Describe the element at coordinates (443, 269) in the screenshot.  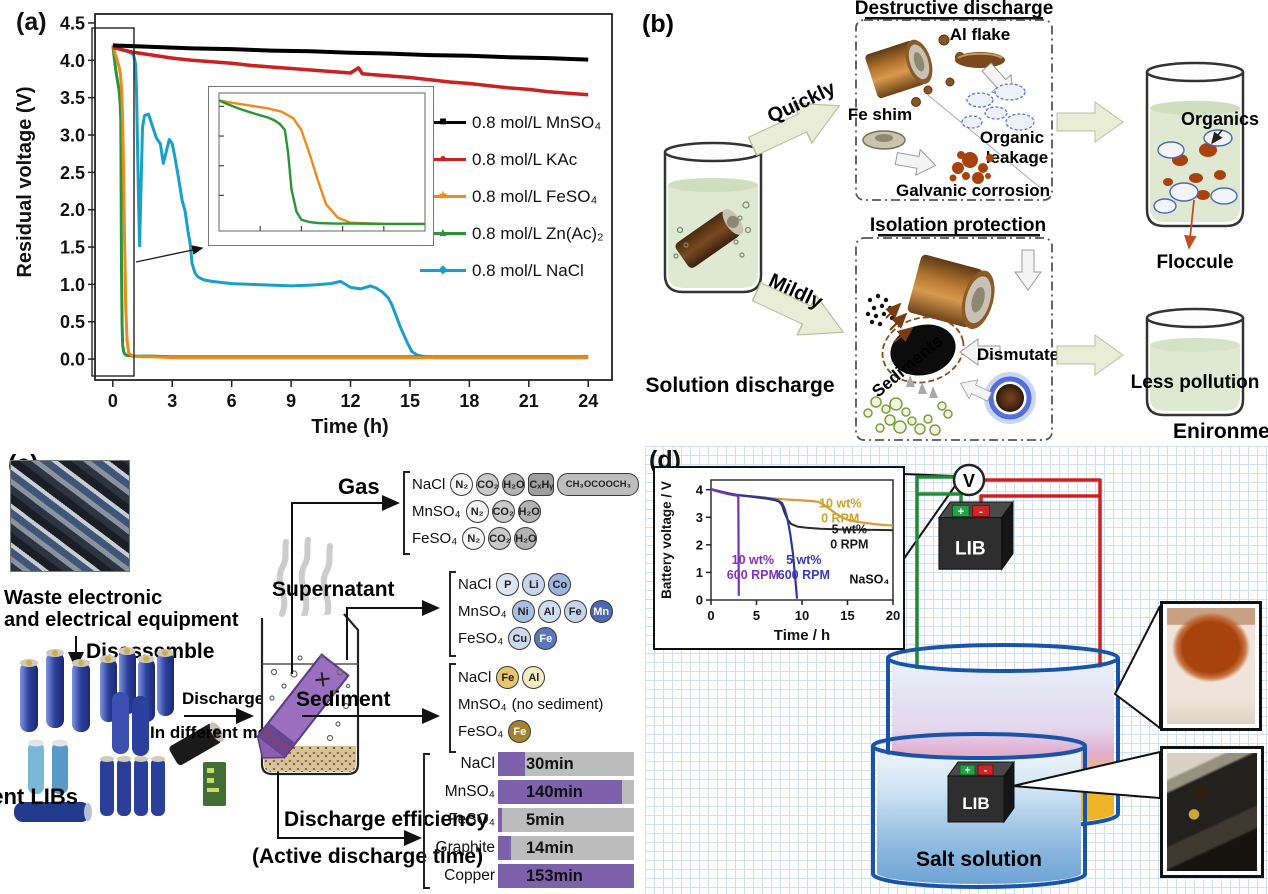
I see `legend-marker: ◆` at that location.